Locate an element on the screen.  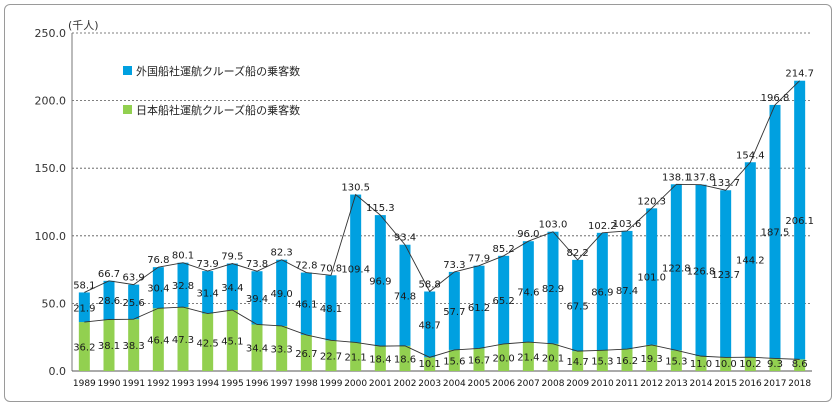
data-label-japanese: 42.5 is located at coordinates (208, 343).